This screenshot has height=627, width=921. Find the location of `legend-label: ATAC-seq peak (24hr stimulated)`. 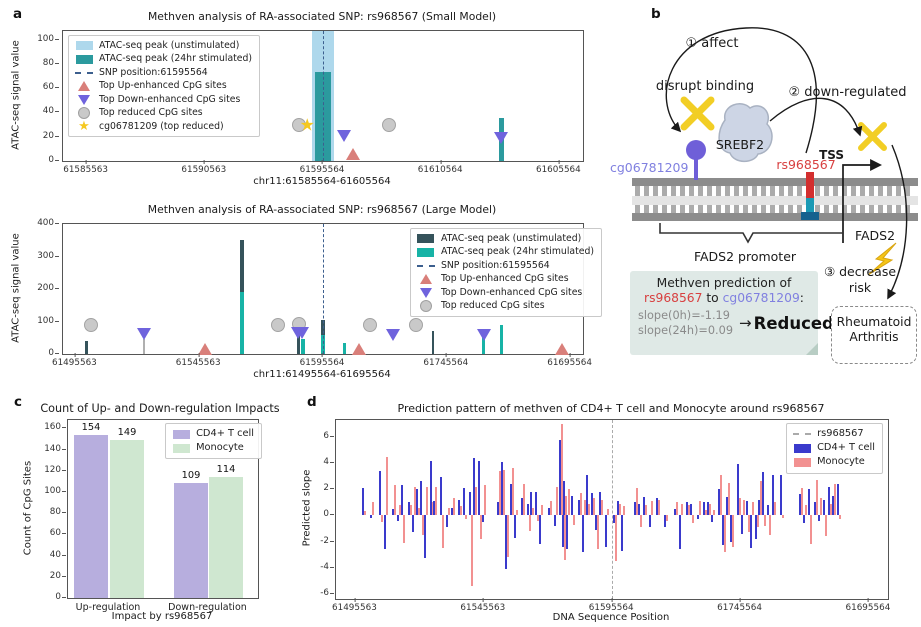

legend-label: ATAC-seq peak (24hr stimulated) is located at coordinates (176, 59).